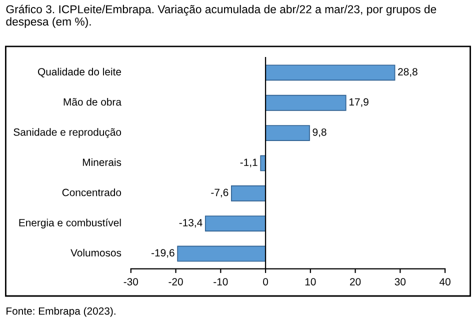  I want to click on x-tick-label: -20, so click(175, 282).